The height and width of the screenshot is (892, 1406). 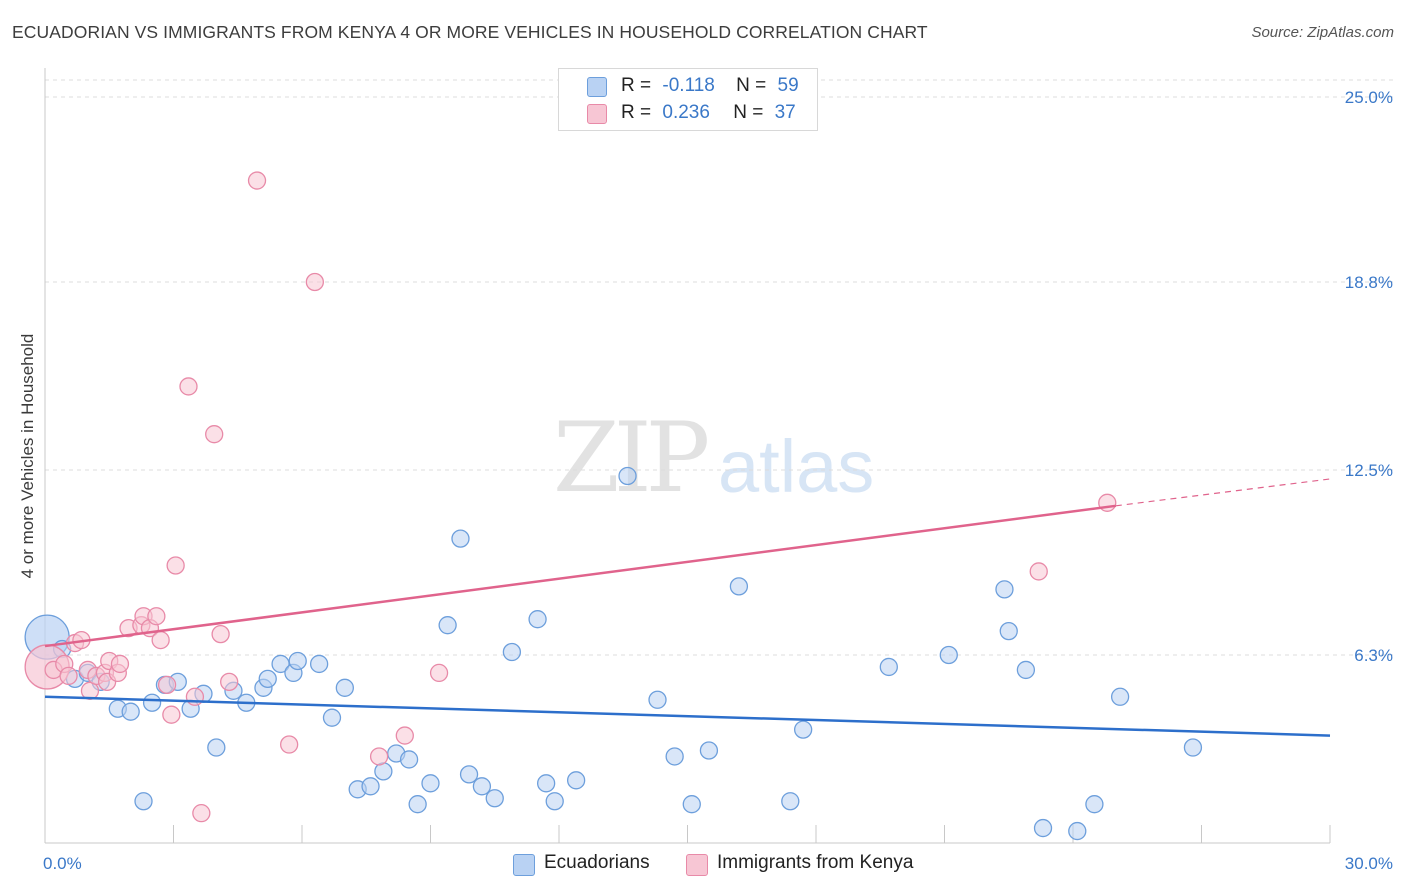 What do you see at coordinates (687, 716) in the screenshot?
I see `ecuadorians-trend-line` at bounding box center [687, 716].